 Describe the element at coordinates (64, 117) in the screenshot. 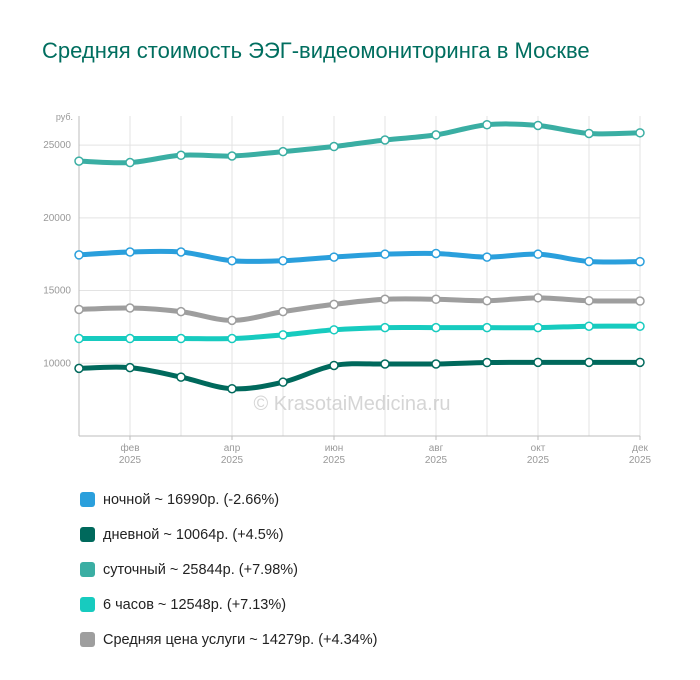

I see `y-axis-unit: руб.` at that location.